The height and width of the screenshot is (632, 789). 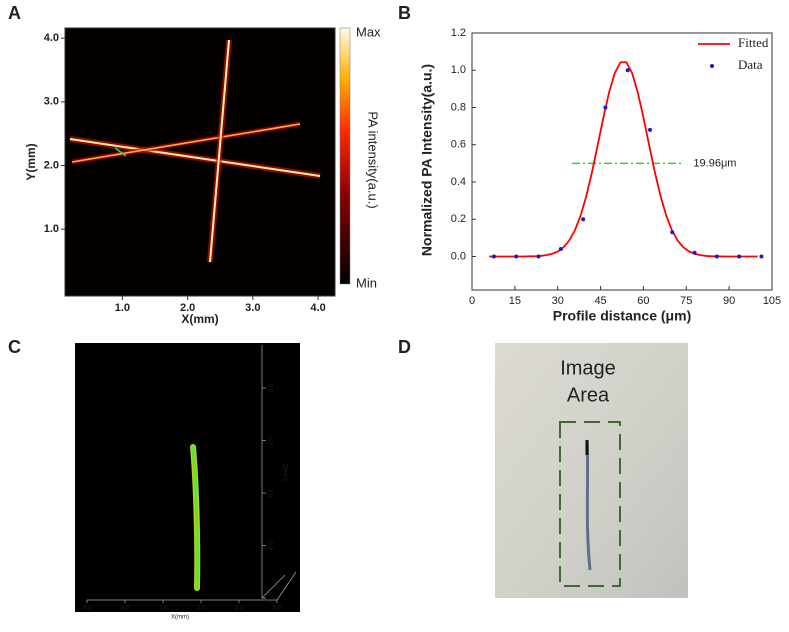 I want to click on box-corner, so click(x=279, y=586).